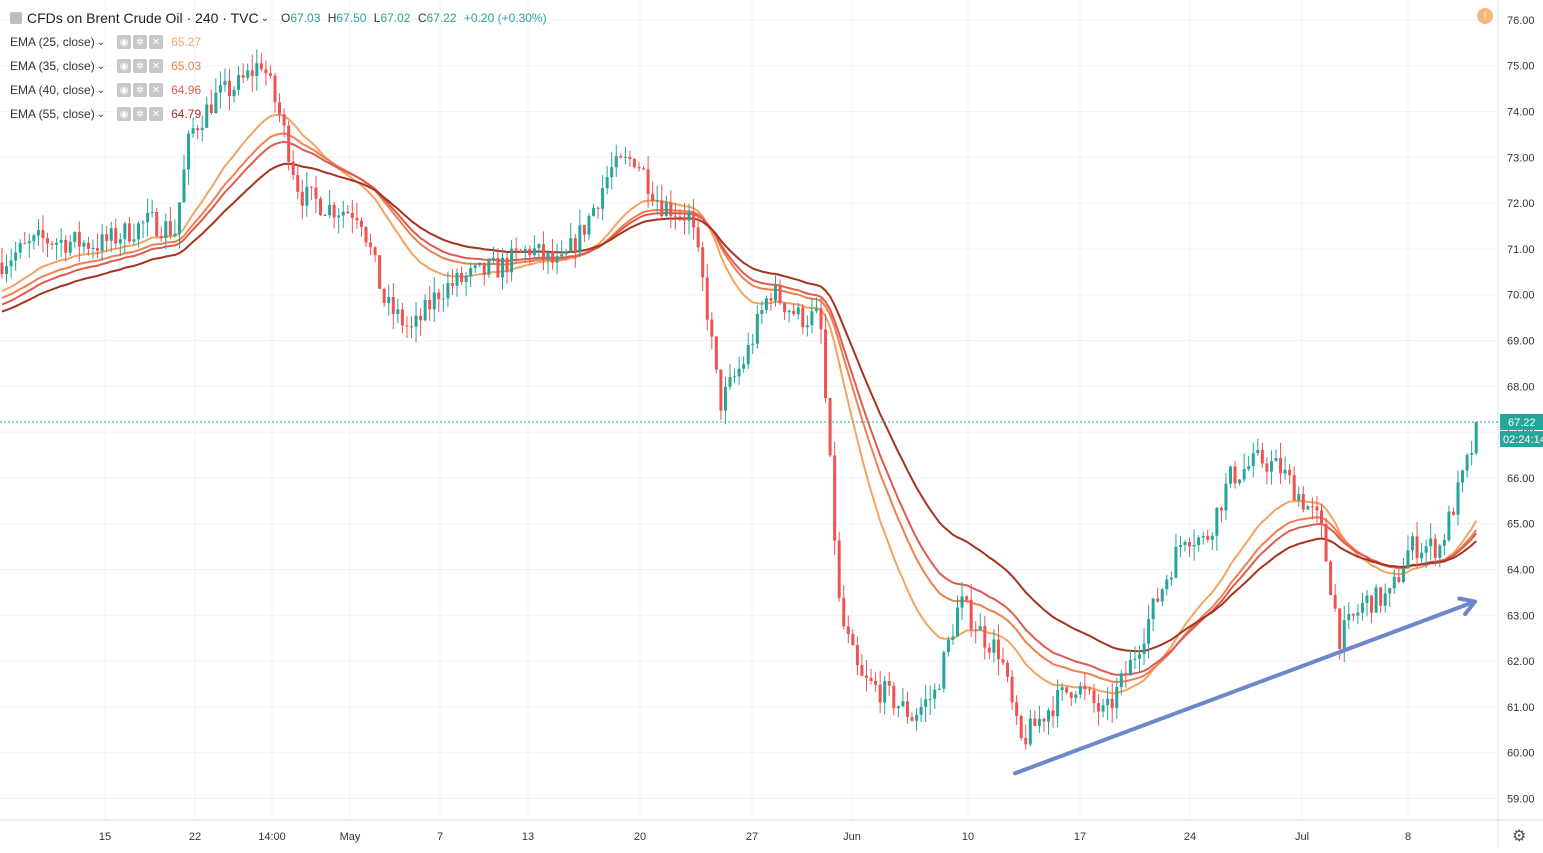 Image resolution: width=1543 pixels, height=853 pixels. I want to click on symbol-icon, so click(16, 18).